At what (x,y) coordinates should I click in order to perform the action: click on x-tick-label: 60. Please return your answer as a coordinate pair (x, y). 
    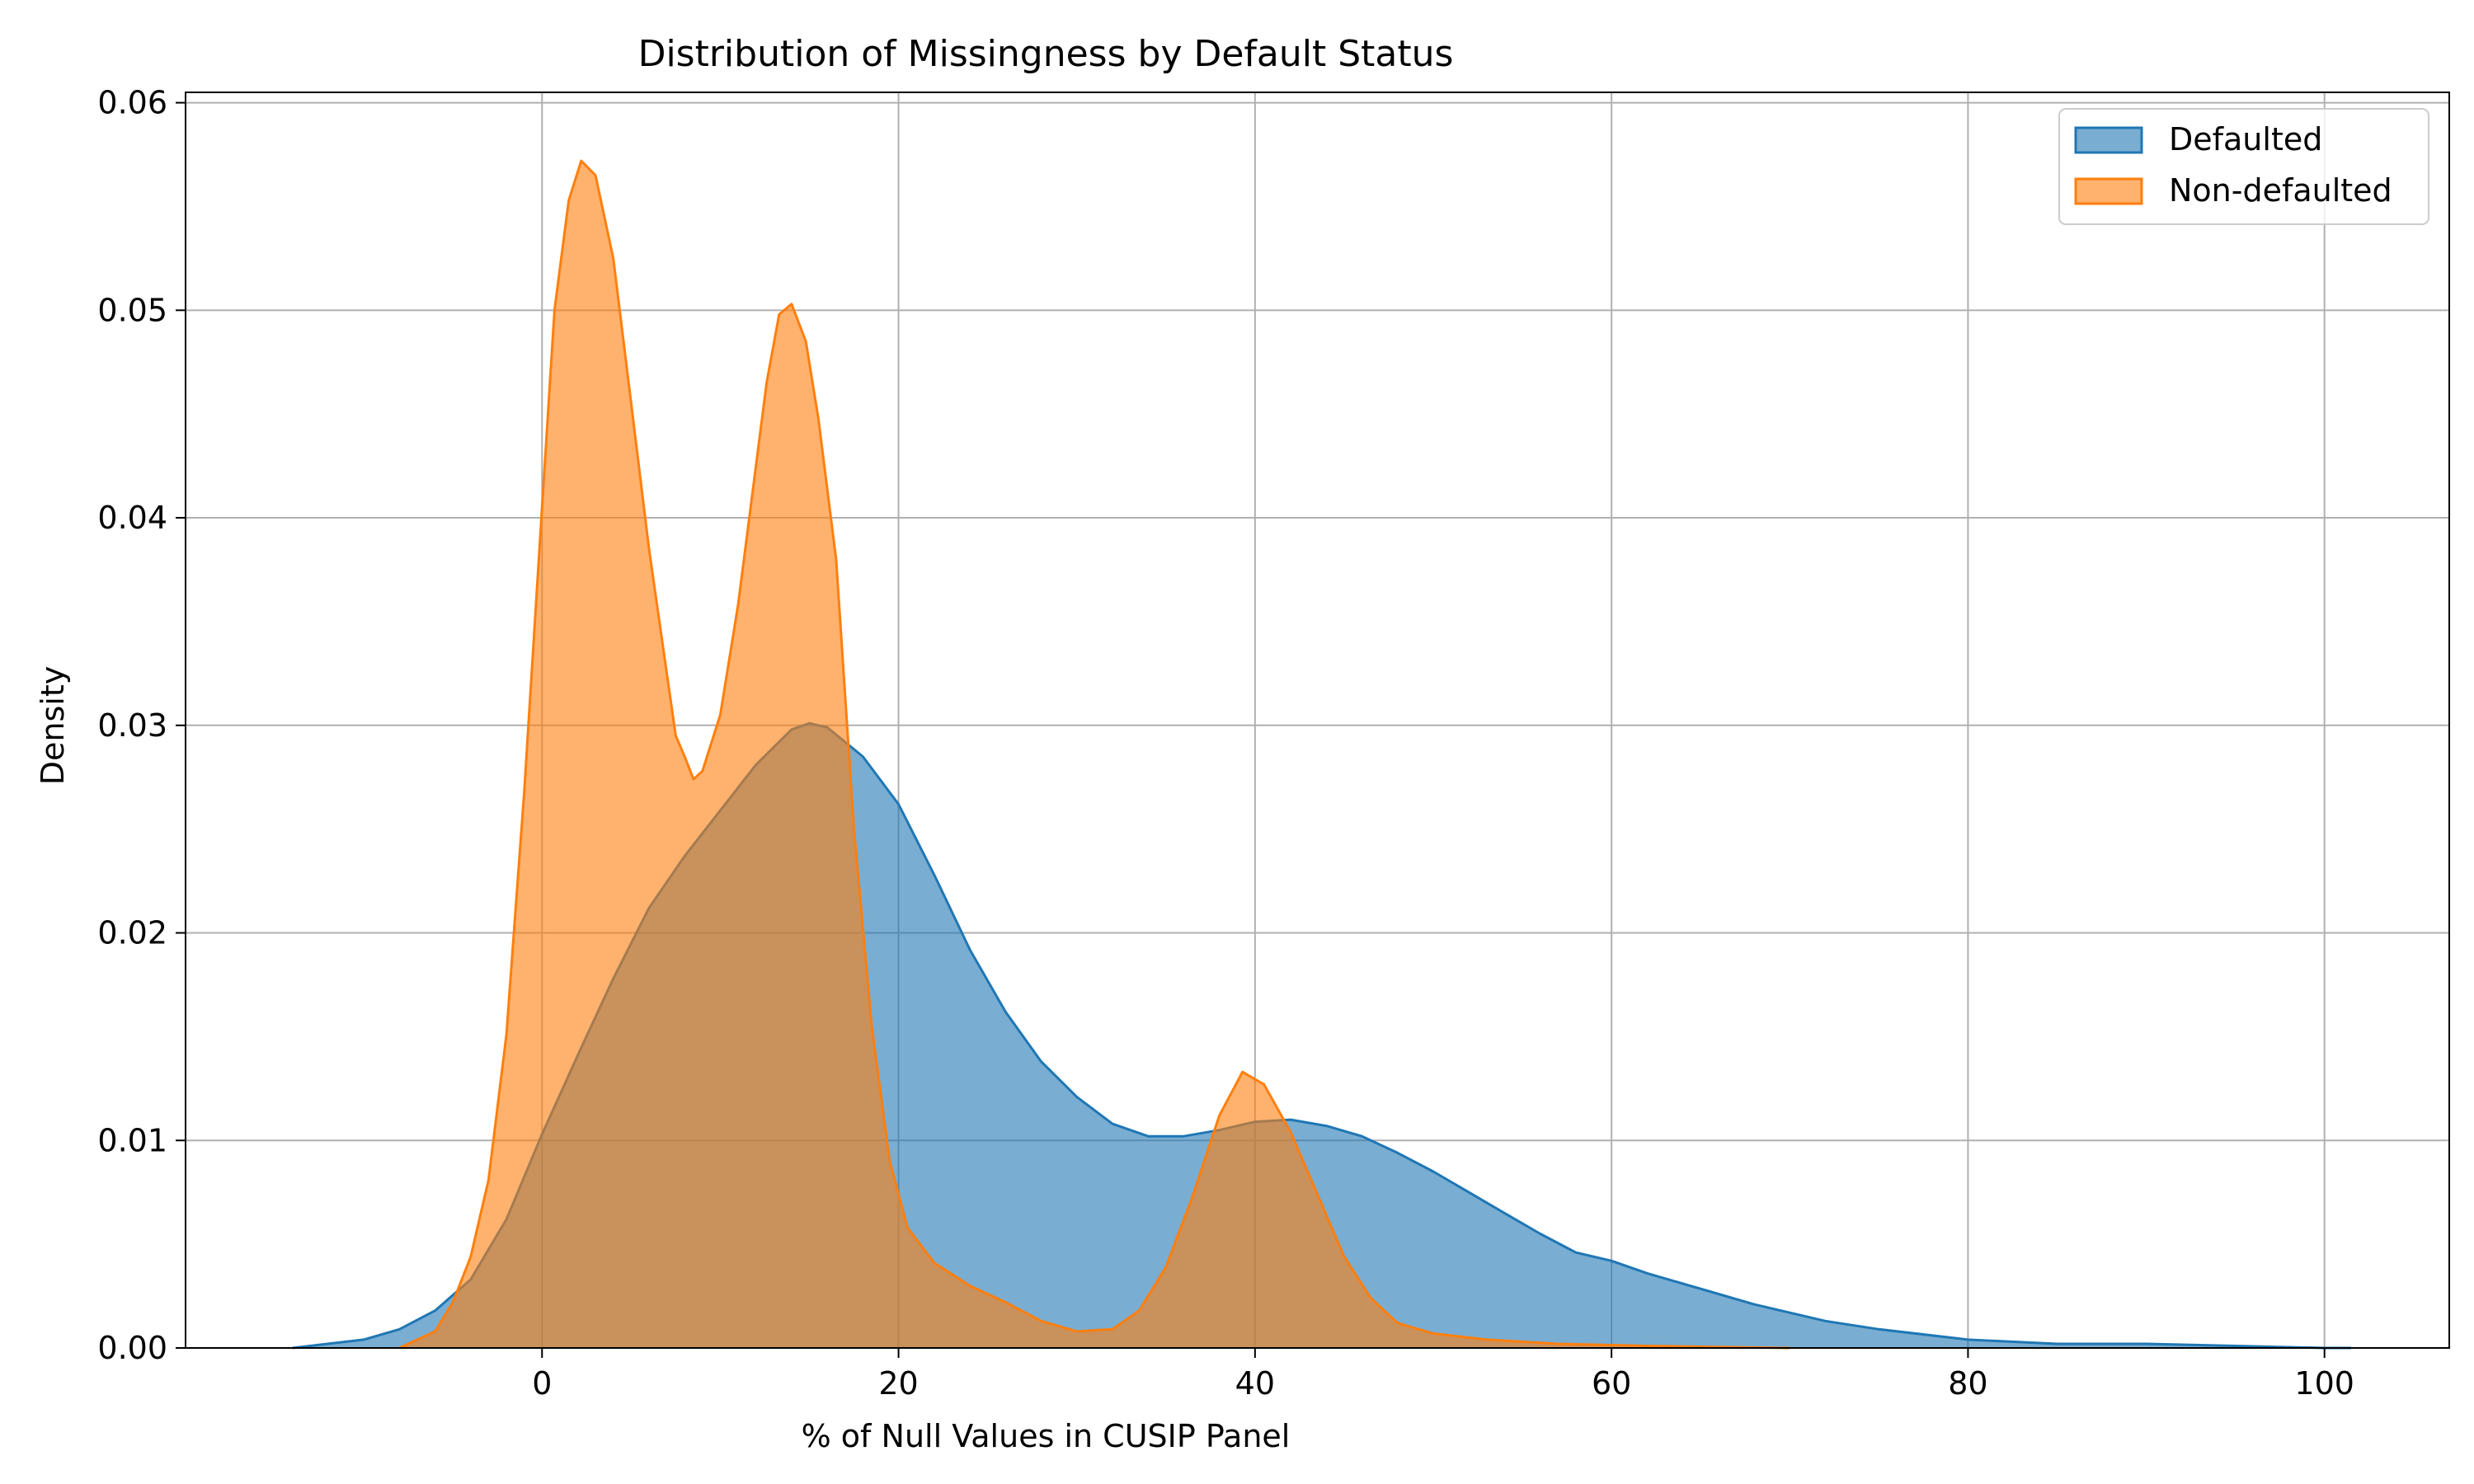
    Looking at the image, I should click on (1611, 1383).